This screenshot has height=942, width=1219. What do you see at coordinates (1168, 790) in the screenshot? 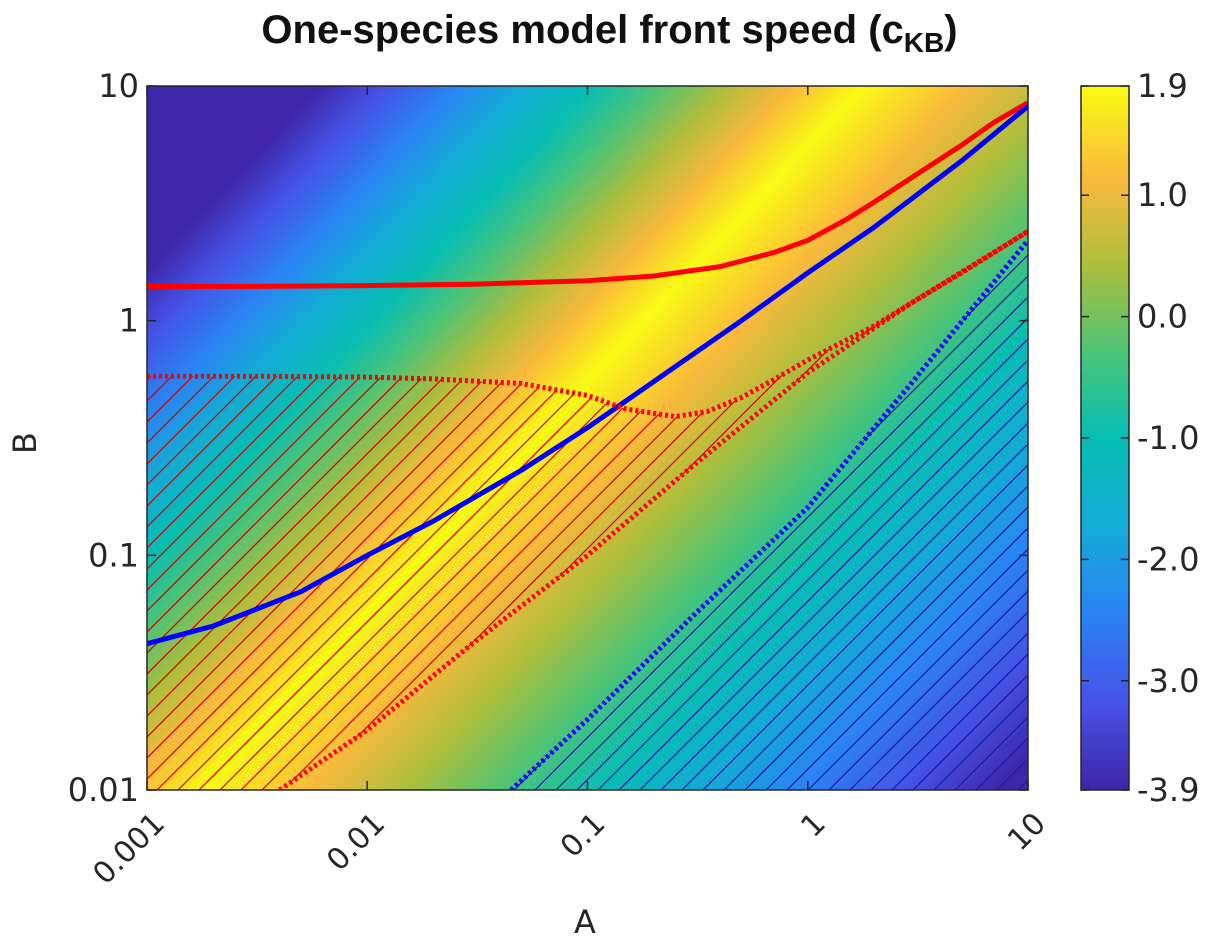
I see `colorbar-tick-label: -3.9` at bounding box center [1168, 790].